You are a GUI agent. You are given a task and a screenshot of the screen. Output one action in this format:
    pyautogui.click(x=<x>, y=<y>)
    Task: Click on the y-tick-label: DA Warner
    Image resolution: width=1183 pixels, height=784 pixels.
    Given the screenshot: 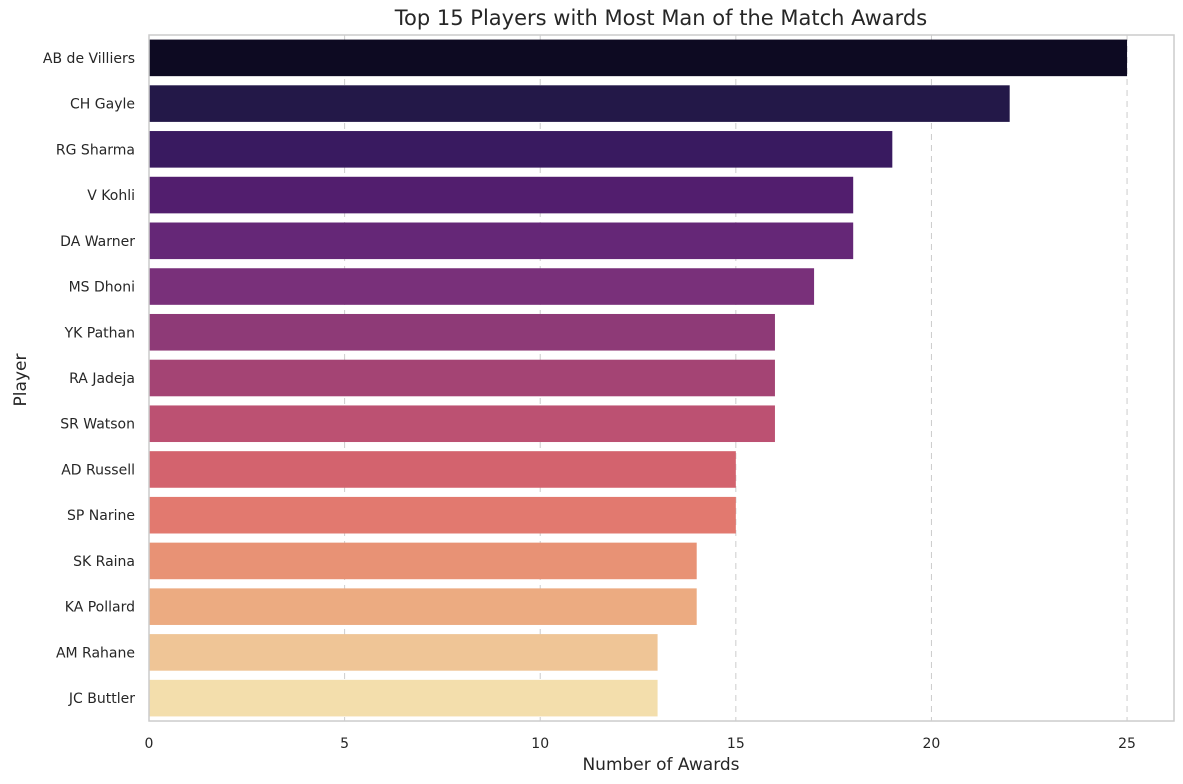 What is the action you would take?
    pyautogui.click(x=97, y=242)
    